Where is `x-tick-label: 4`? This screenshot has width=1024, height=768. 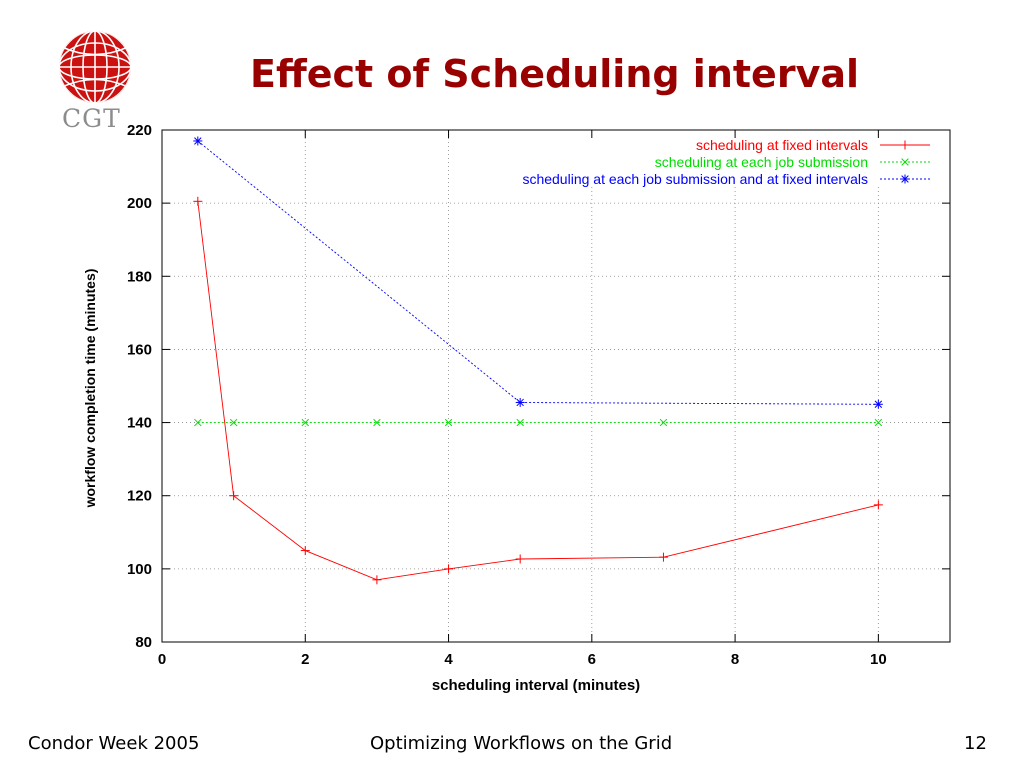 x-tick-label: 4 is located at coordinates (448, 659).